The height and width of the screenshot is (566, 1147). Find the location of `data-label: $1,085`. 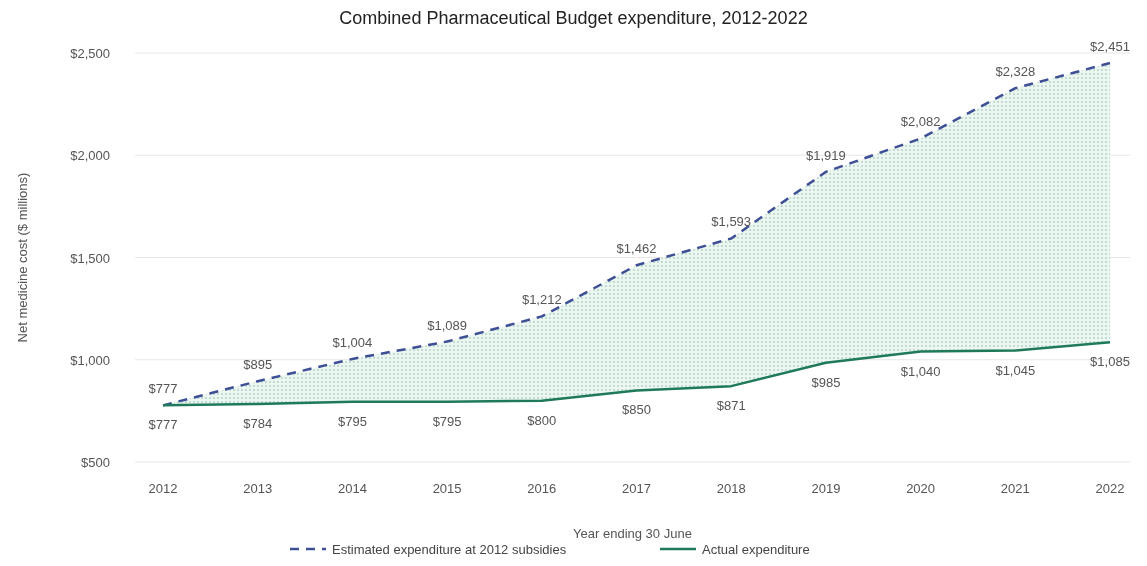

data-label: $1,085 is located at coordinates (1110, 362).